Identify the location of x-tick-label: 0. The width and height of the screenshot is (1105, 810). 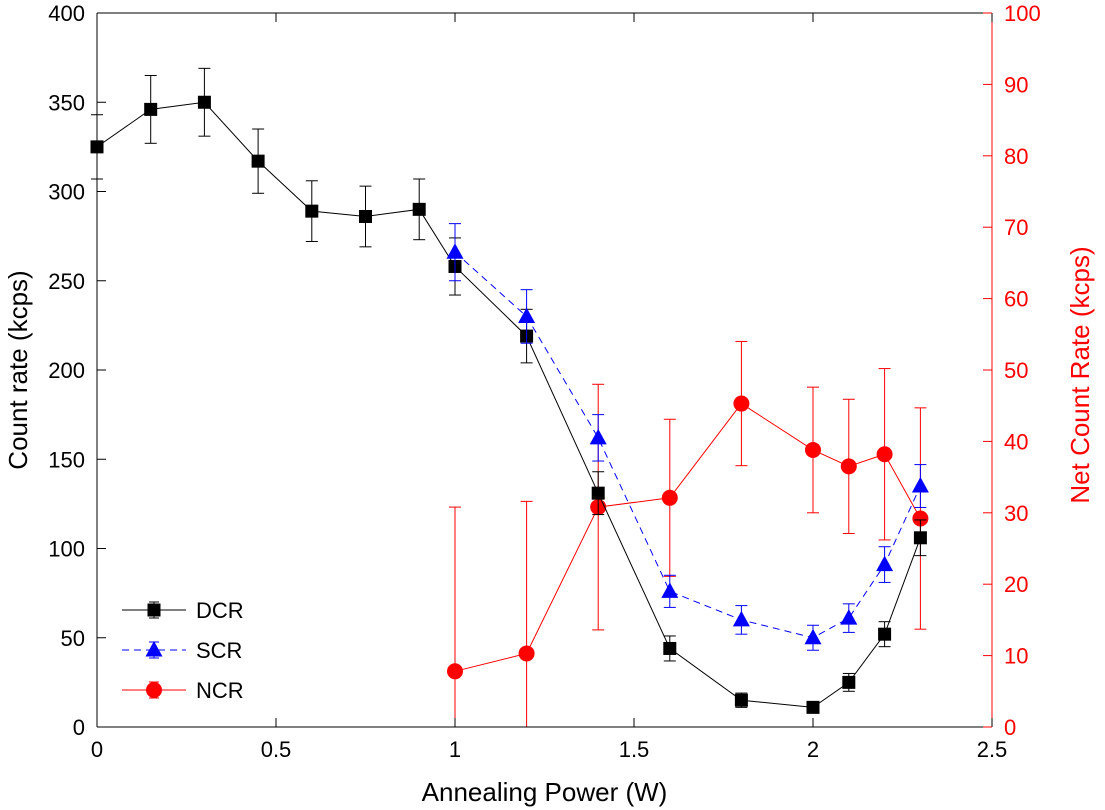
(97, 749).